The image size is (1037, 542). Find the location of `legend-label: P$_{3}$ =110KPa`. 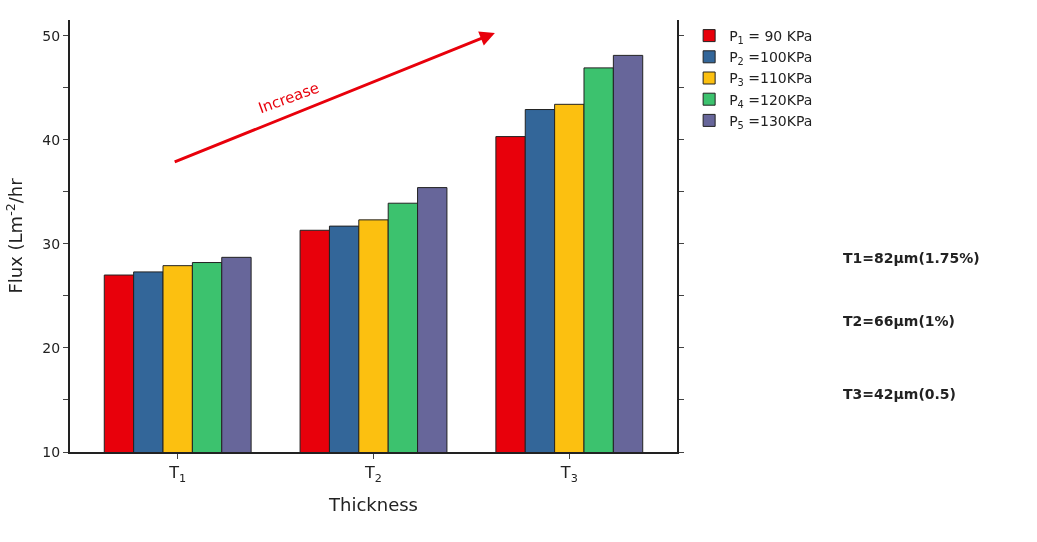

legend-label: P$_{3}$ =110KPa is located at coordinates (771, 79).